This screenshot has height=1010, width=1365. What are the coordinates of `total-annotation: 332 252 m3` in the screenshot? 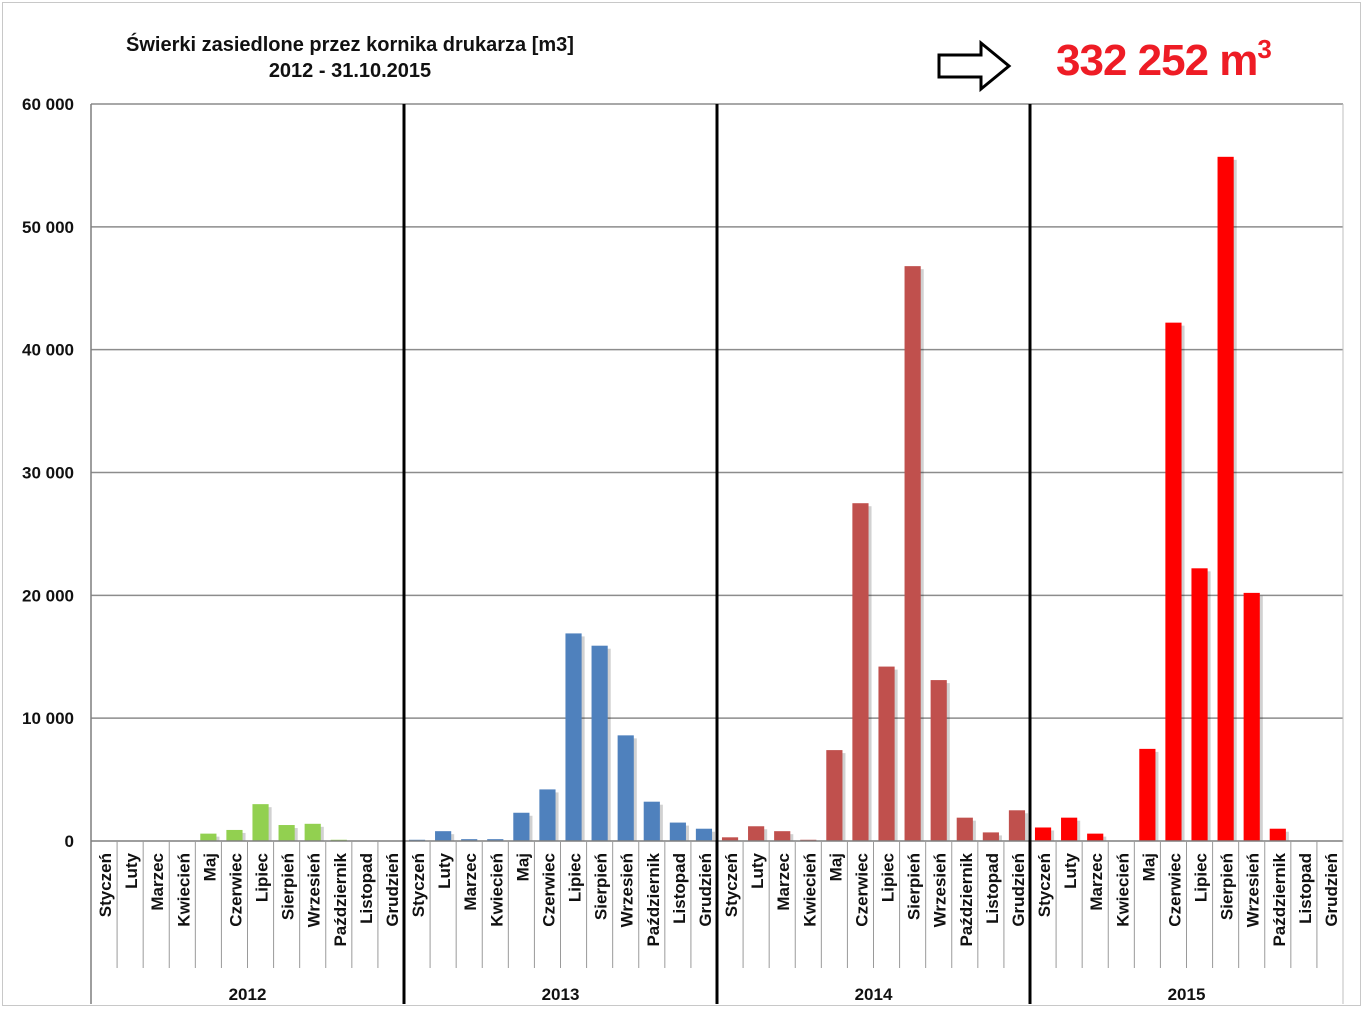 It's located at (1164, 60).